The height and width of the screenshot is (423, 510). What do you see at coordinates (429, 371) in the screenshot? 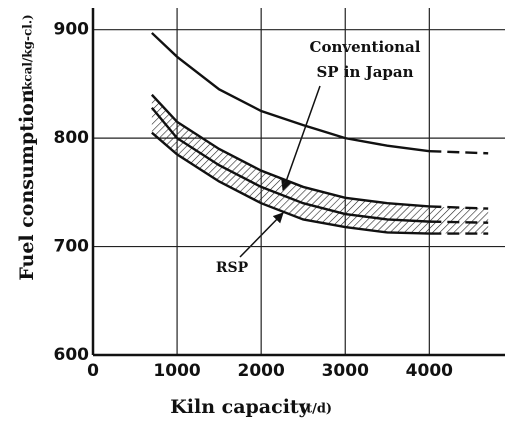
I see `x-tick-label: 4000` at bounding box center [429, 371].